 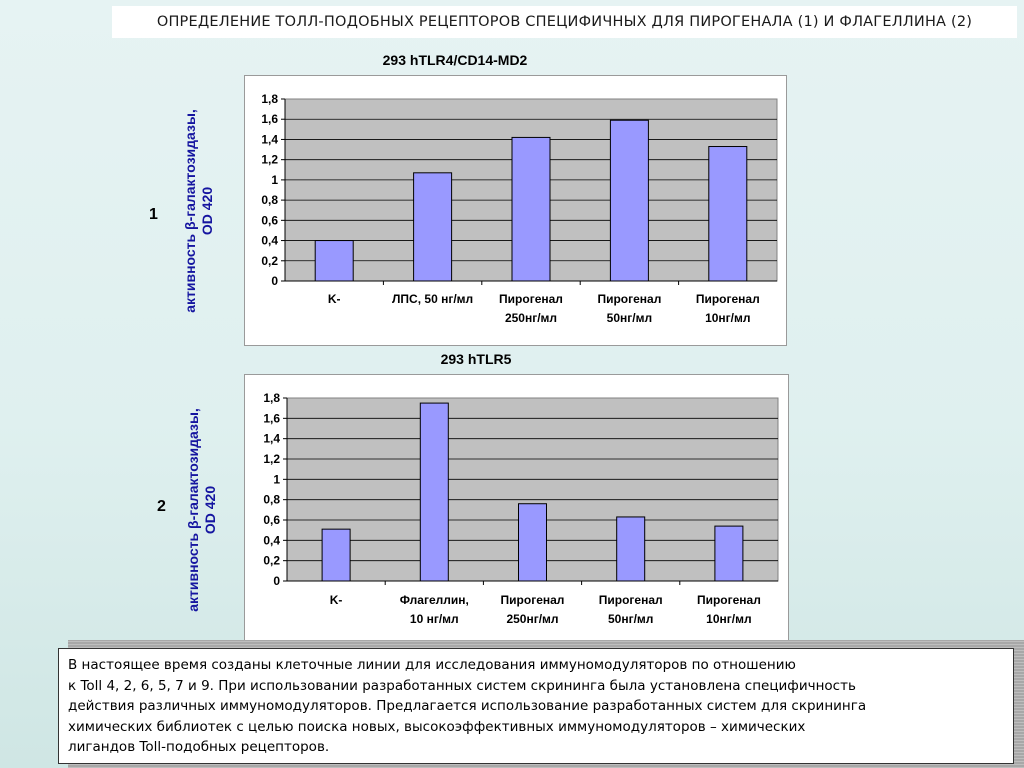 I want to click on chart-1-title: 293 hTLR4/CD14-MD2, so click(x=455, y=60).